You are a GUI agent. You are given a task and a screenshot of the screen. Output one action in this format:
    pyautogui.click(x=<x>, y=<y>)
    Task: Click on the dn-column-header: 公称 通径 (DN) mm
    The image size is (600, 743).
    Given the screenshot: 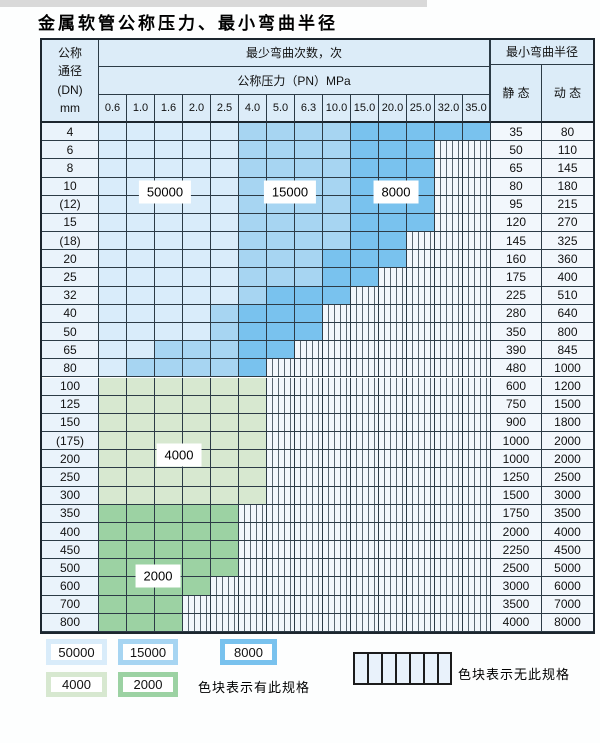 What is the action you would take?
    pyautogui.click(x=70, y=81)
    